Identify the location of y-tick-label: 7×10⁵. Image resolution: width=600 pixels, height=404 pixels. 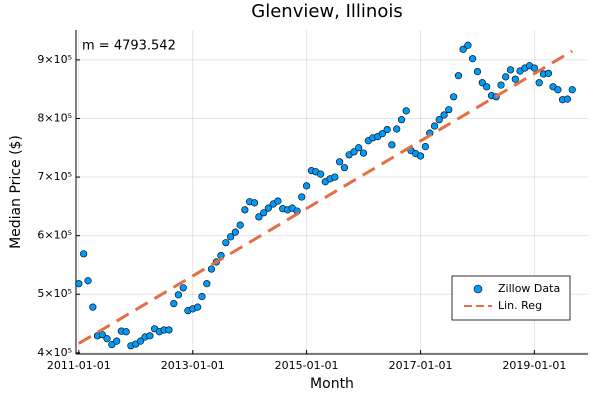
(54, 176).